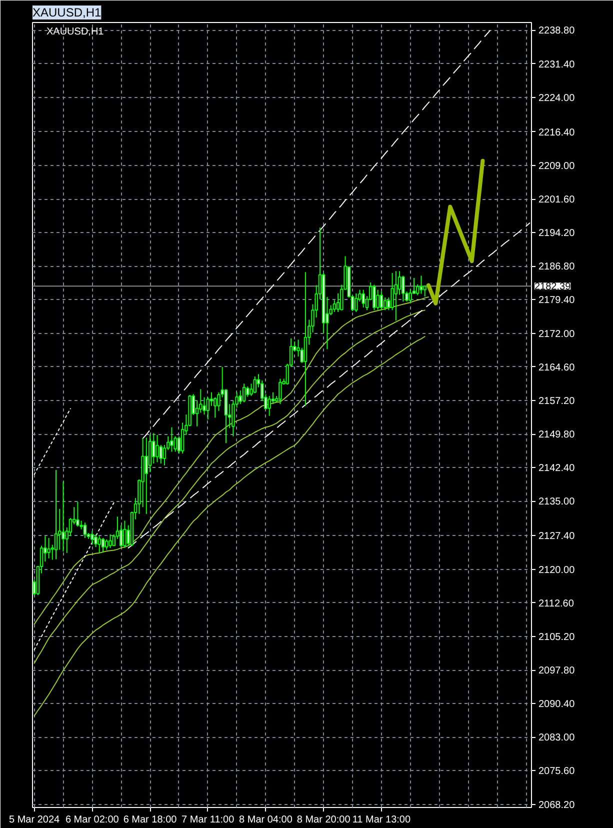  What do you see at coordinates (150, 820) in the screenshot?
I see `x-tick-label: 6 Mar 18:00` at bounding box center [150, 820].